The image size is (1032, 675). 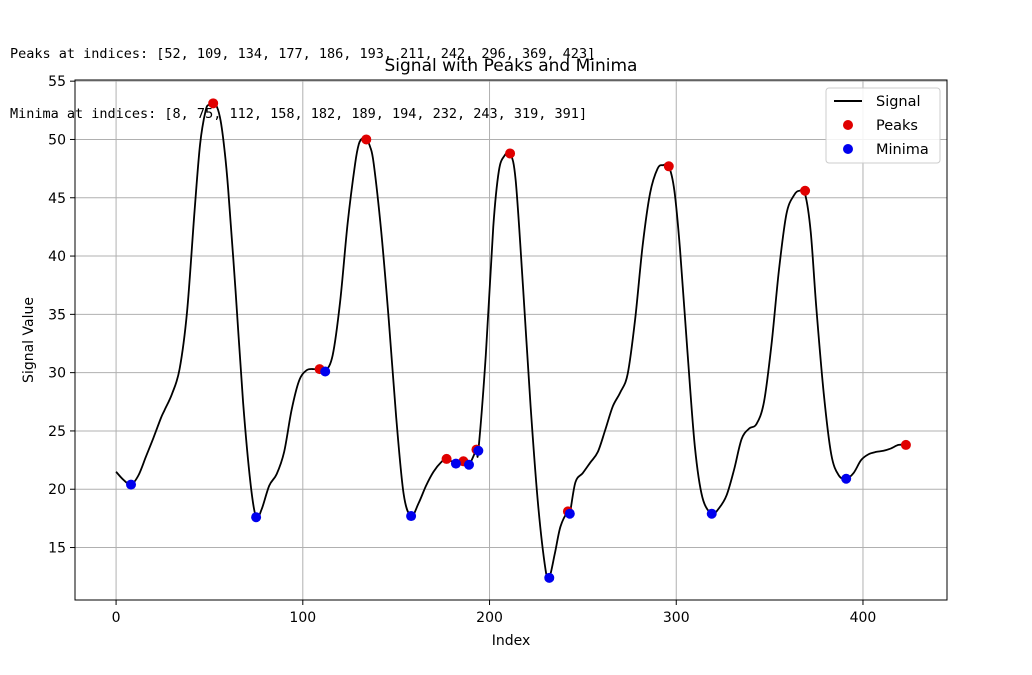 What do you see at coordinates (302, 618) in the screenshot?
I see `x-tick-label: 100` at bounding box center [302, 618].